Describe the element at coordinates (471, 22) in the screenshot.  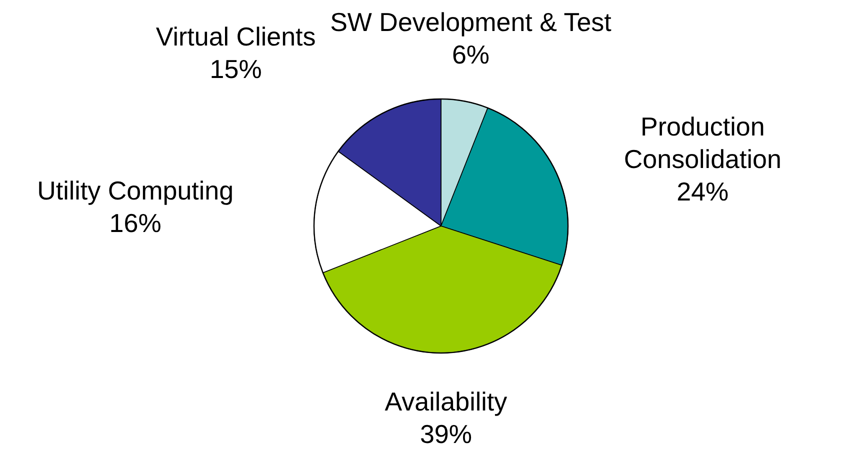
I see `slice-label: SW Development & Test` at that location.